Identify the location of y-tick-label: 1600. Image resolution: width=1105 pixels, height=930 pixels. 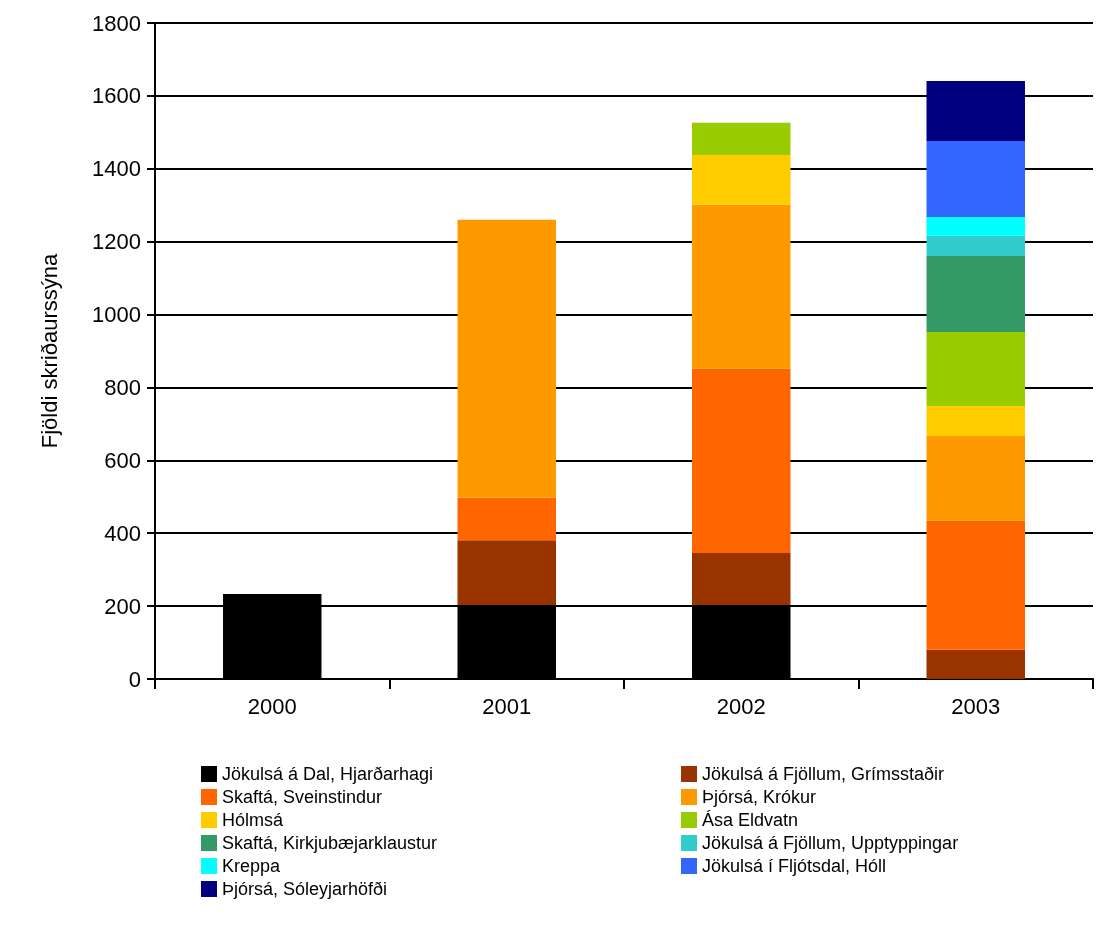
(116, 96).